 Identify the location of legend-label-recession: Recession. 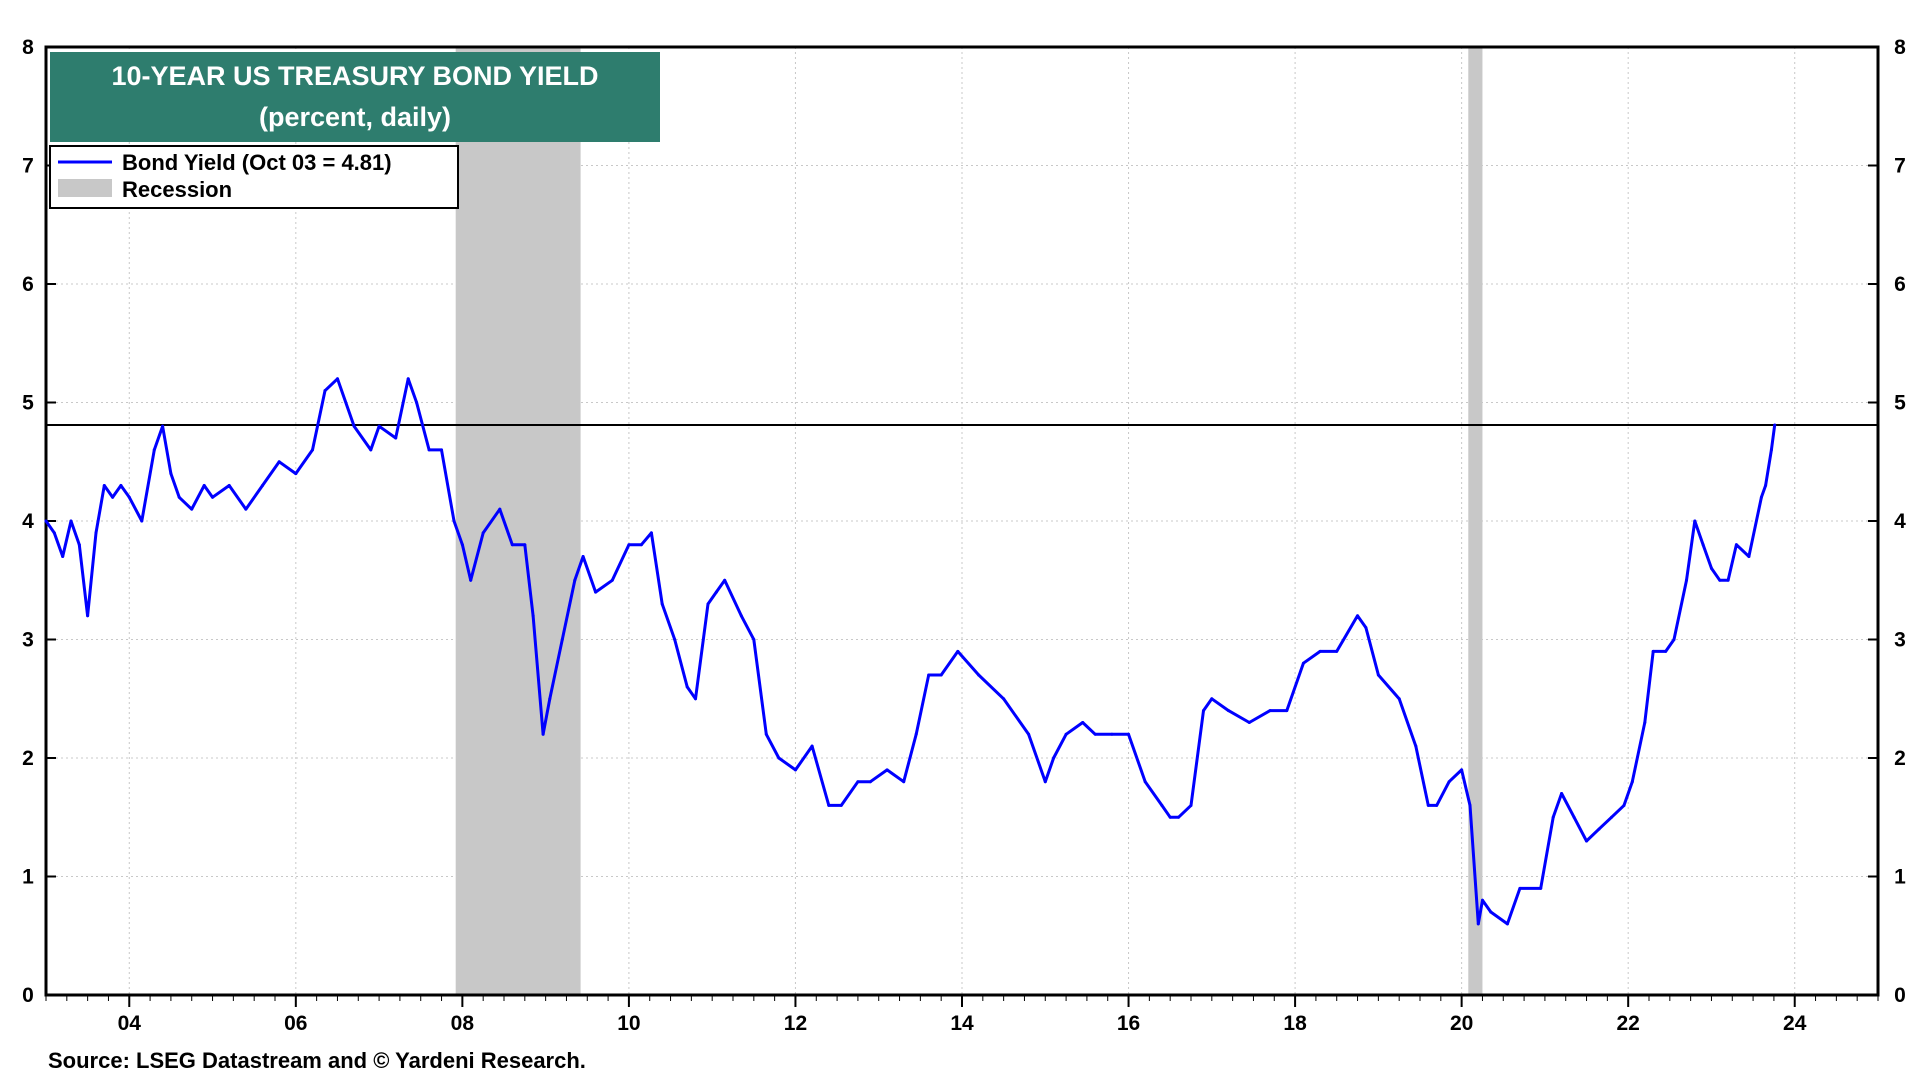
(177, 189).